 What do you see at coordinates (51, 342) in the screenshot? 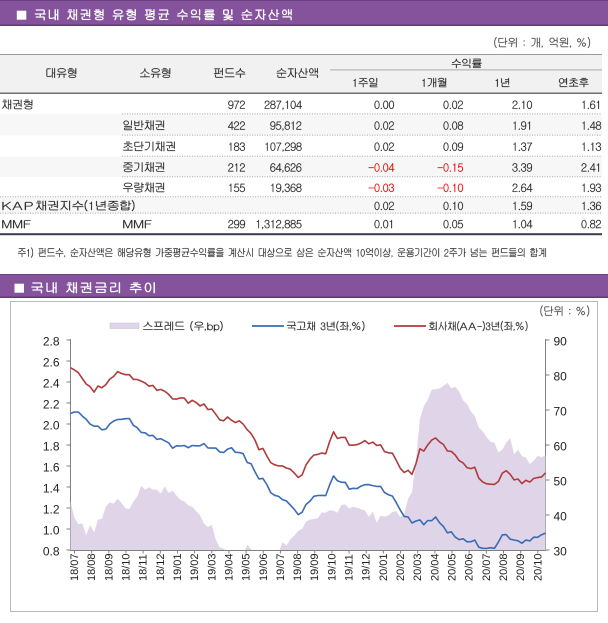
I see `svg-text: 2.8` at bounding box center [51, 342].